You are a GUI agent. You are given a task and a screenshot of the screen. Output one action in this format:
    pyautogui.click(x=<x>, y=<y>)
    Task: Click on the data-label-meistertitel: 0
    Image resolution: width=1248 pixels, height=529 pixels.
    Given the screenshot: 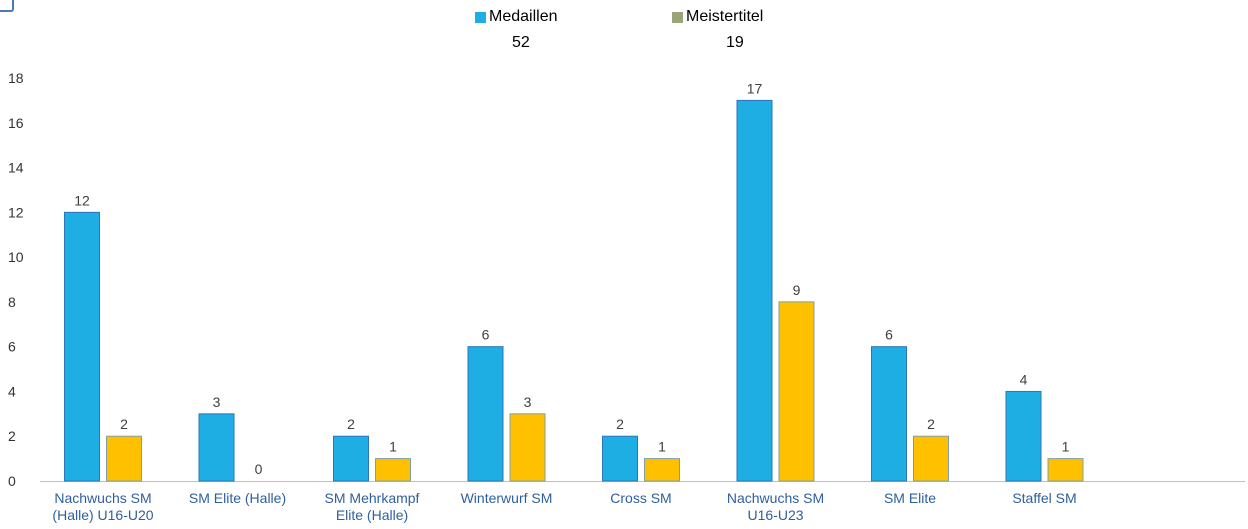 What is the action you would take?
    pyautogui.click(x=259, y=469)
    